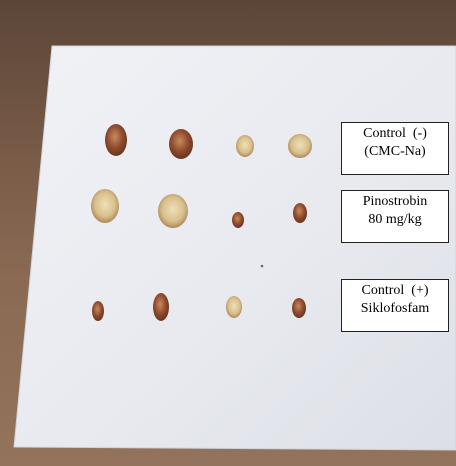 The width and height of the screenshot is (456, 466). Describe the element at coordinates (395, 201) in the screenshot. I see `label-line: Pinostrobin` at that location.